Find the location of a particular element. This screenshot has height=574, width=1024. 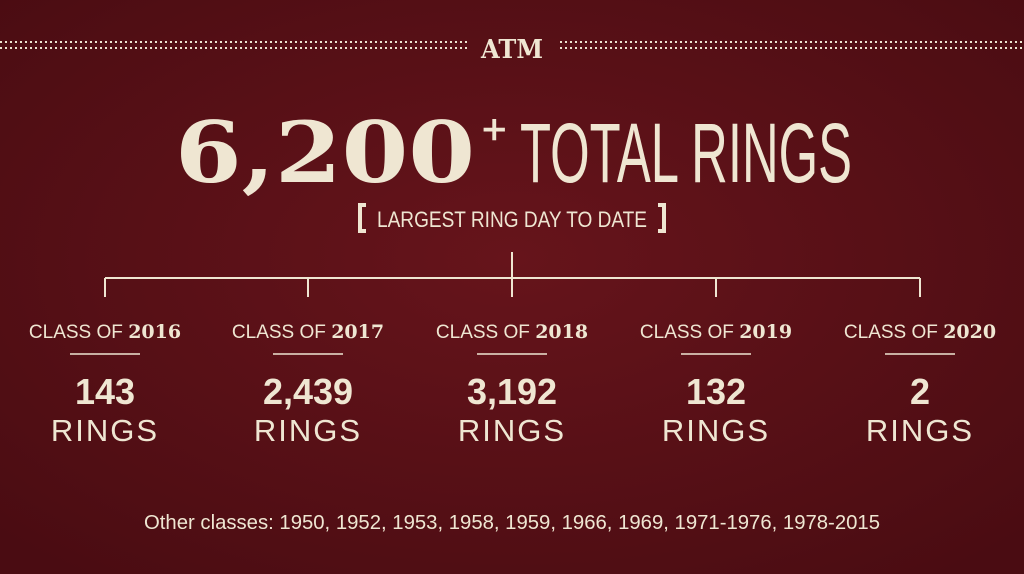

ring-count: 132 is located at coordinates (716, 391).